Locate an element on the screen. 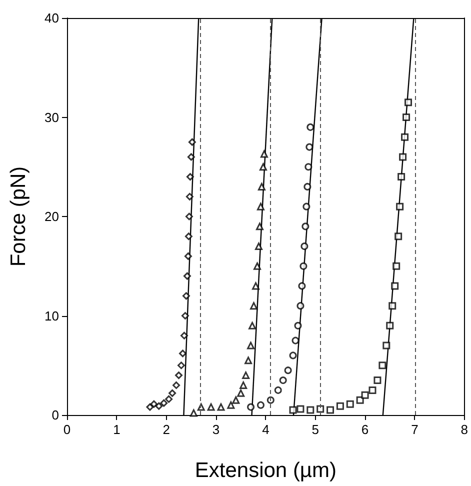 Image resolution: width=471 pixels, height=486 pixels. y-tick-label: 20 is located at coordinates (51, 216).